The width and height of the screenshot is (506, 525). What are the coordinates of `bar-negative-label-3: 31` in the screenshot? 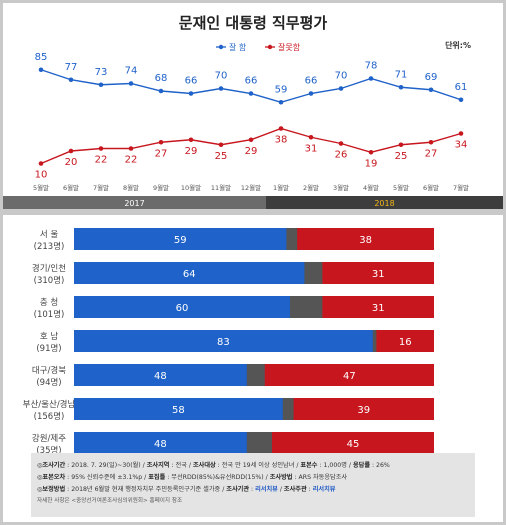 It's located at (378, 308).